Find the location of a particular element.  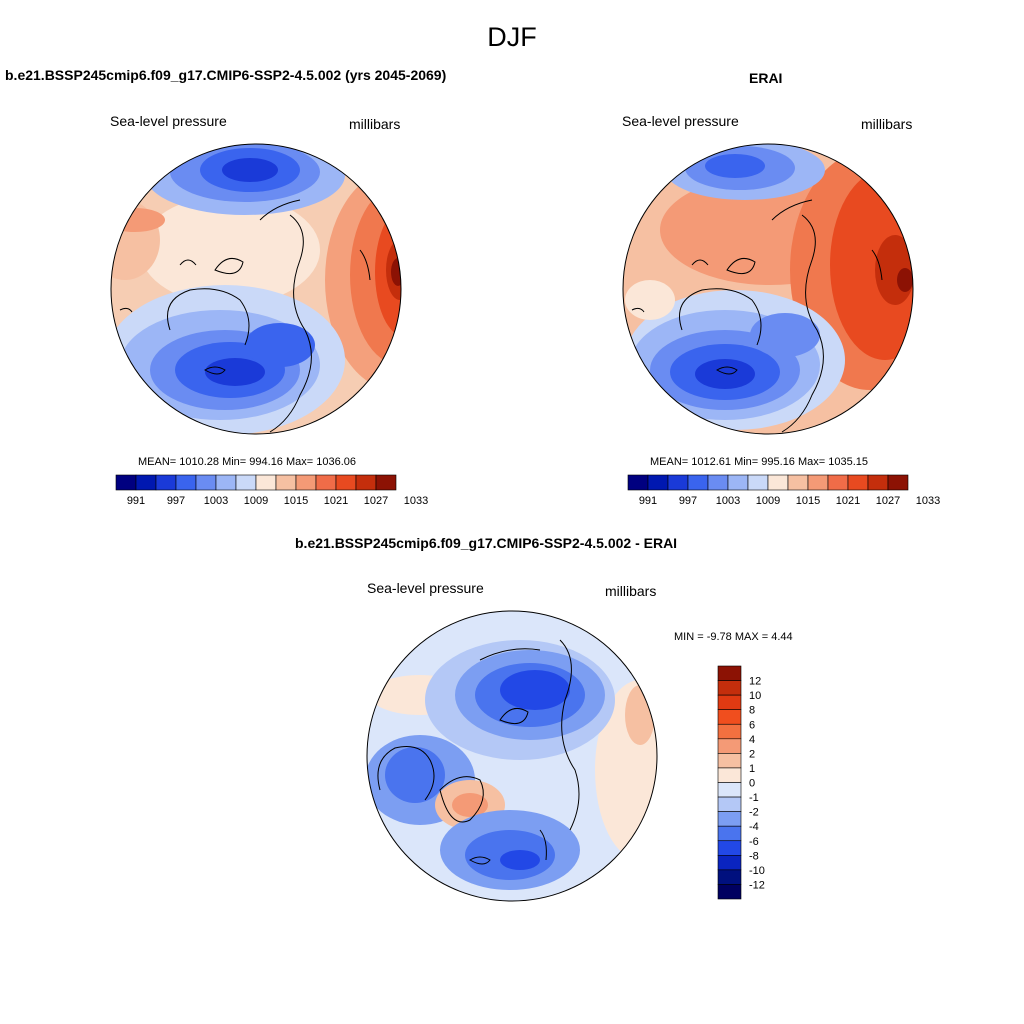

colorbar-erai-tick-label: 1027 is located at coordinates (888, 501).